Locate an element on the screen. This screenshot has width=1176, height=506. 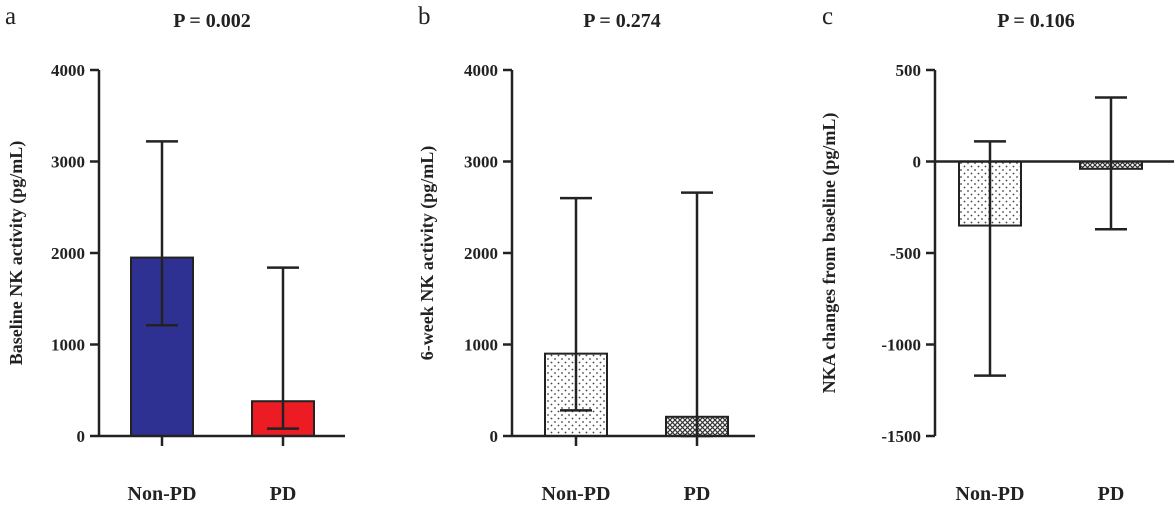
panel-b-y-tick-label: 0 is located at coordinates (494, 436).